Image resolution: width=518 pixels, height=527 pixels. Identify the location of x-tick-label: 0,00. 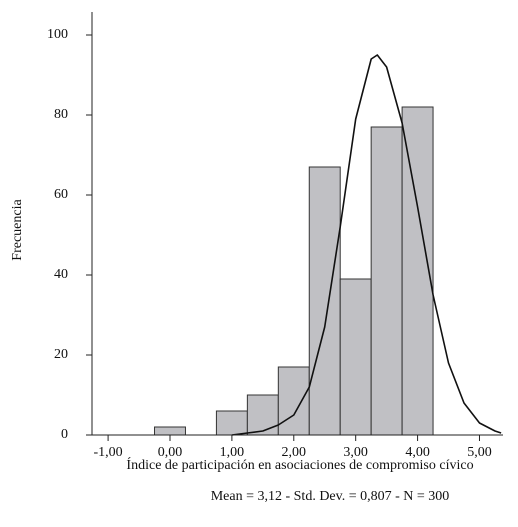
(170, 452).